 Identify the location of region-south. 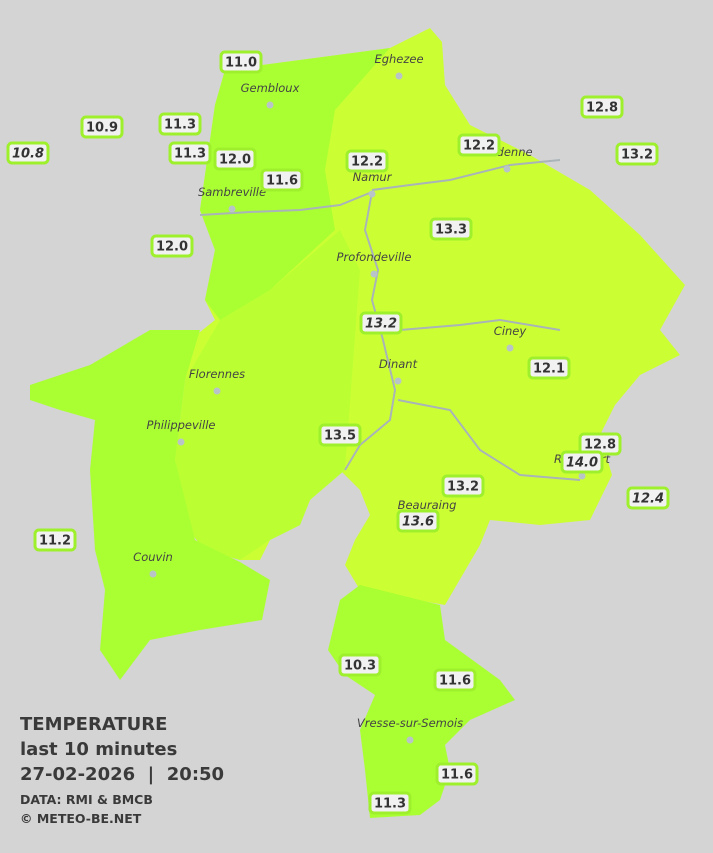
(421, 701).